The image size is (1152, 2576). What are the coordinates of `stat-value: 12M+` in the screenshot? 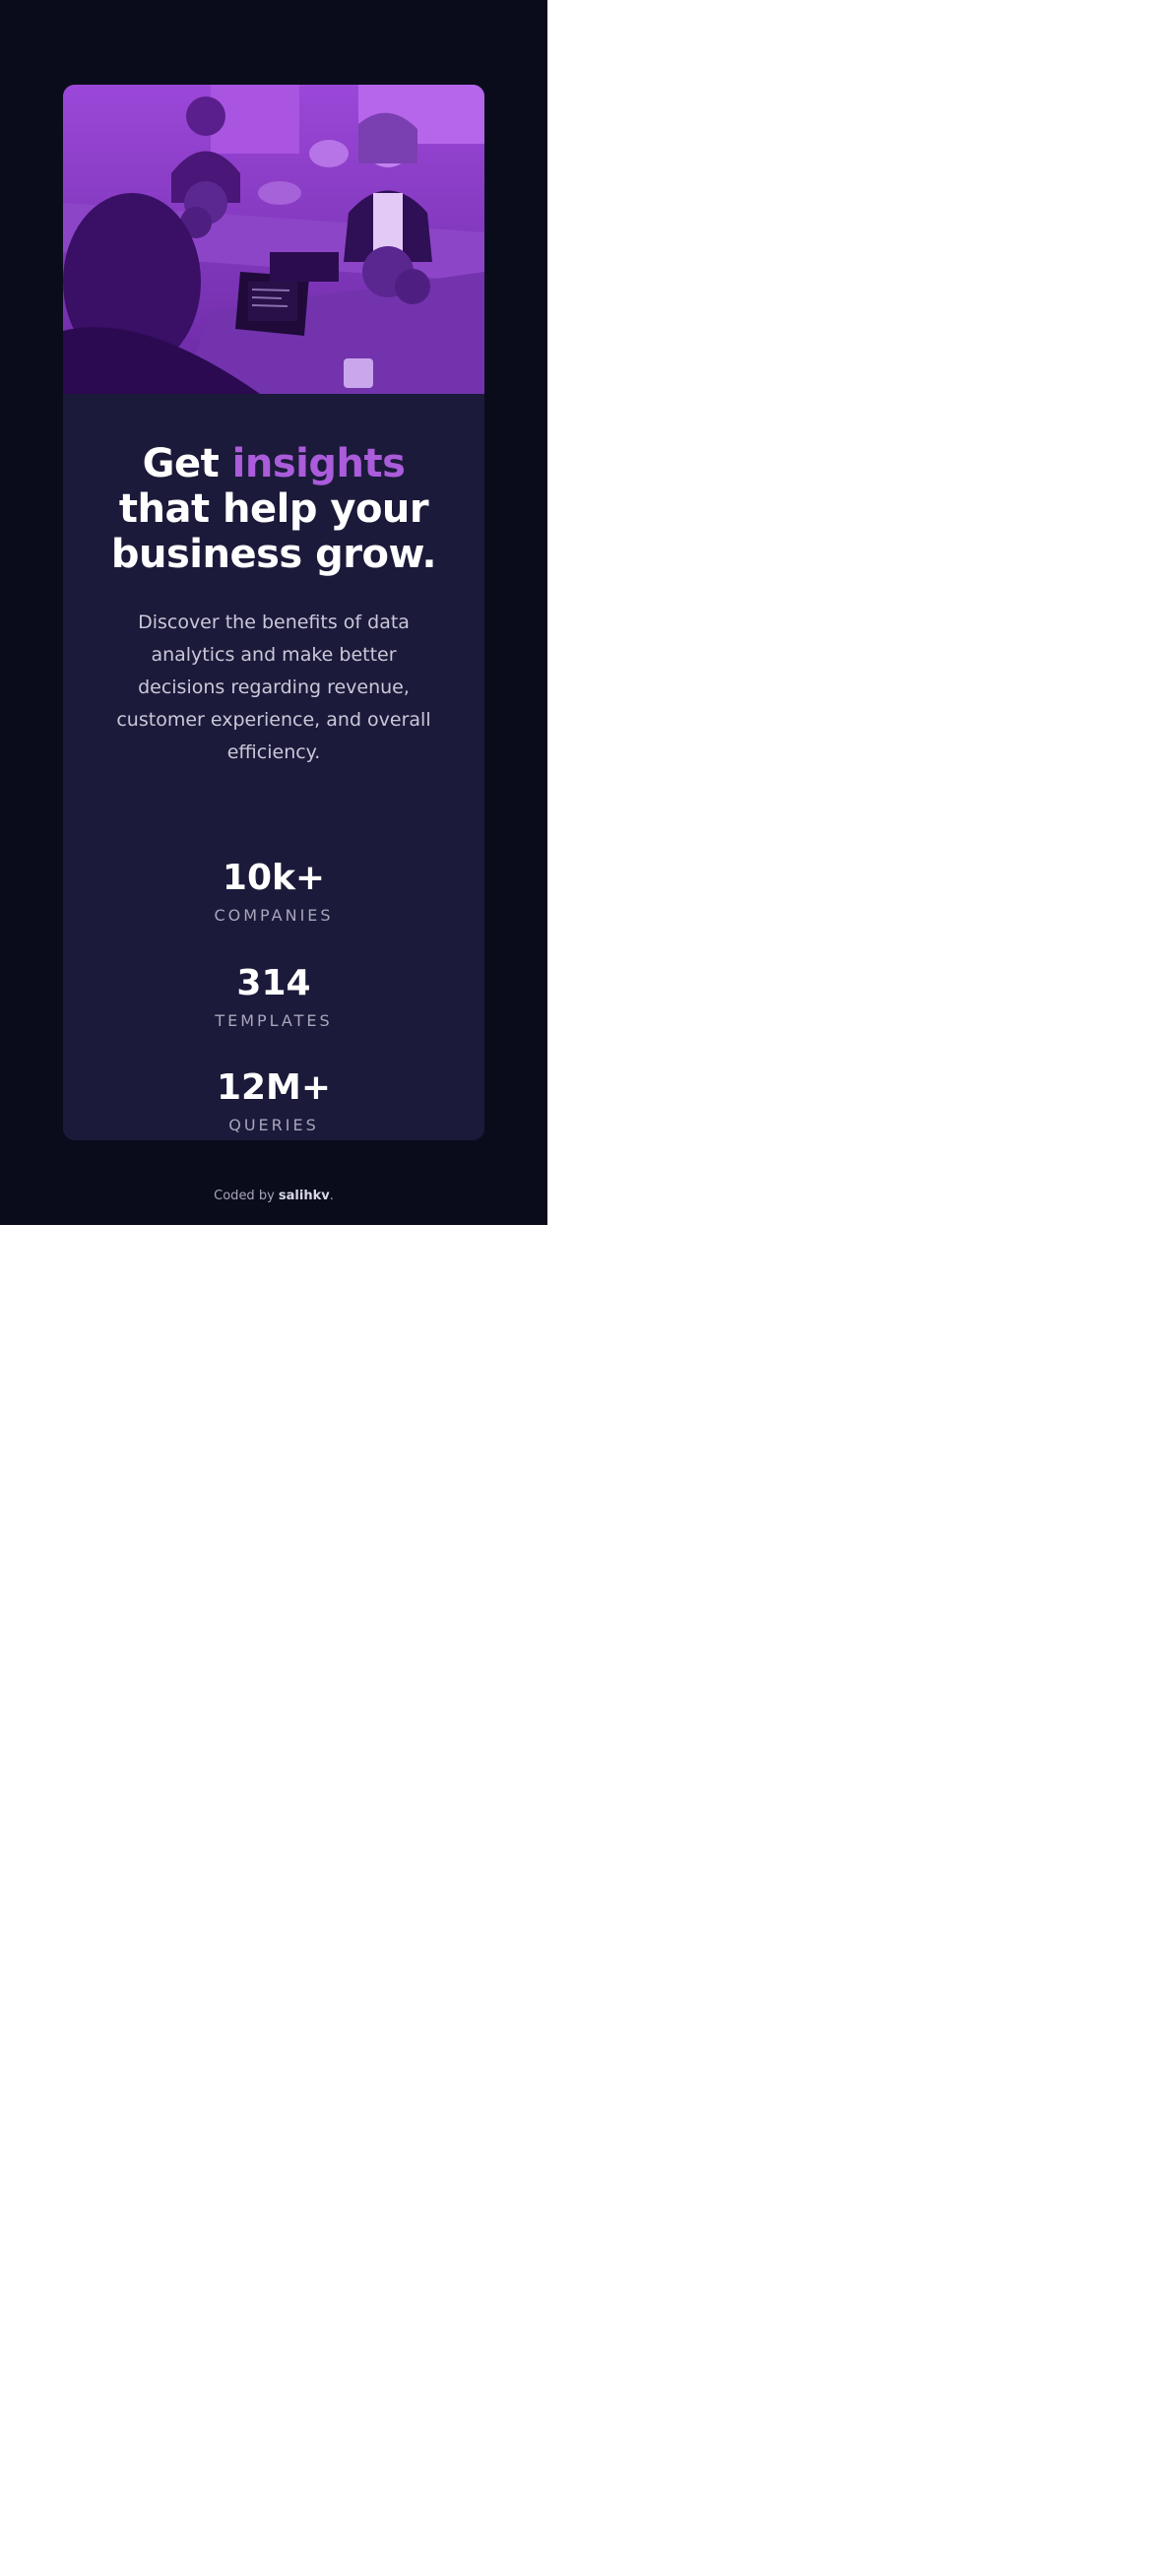 It's located at (274, 1087).